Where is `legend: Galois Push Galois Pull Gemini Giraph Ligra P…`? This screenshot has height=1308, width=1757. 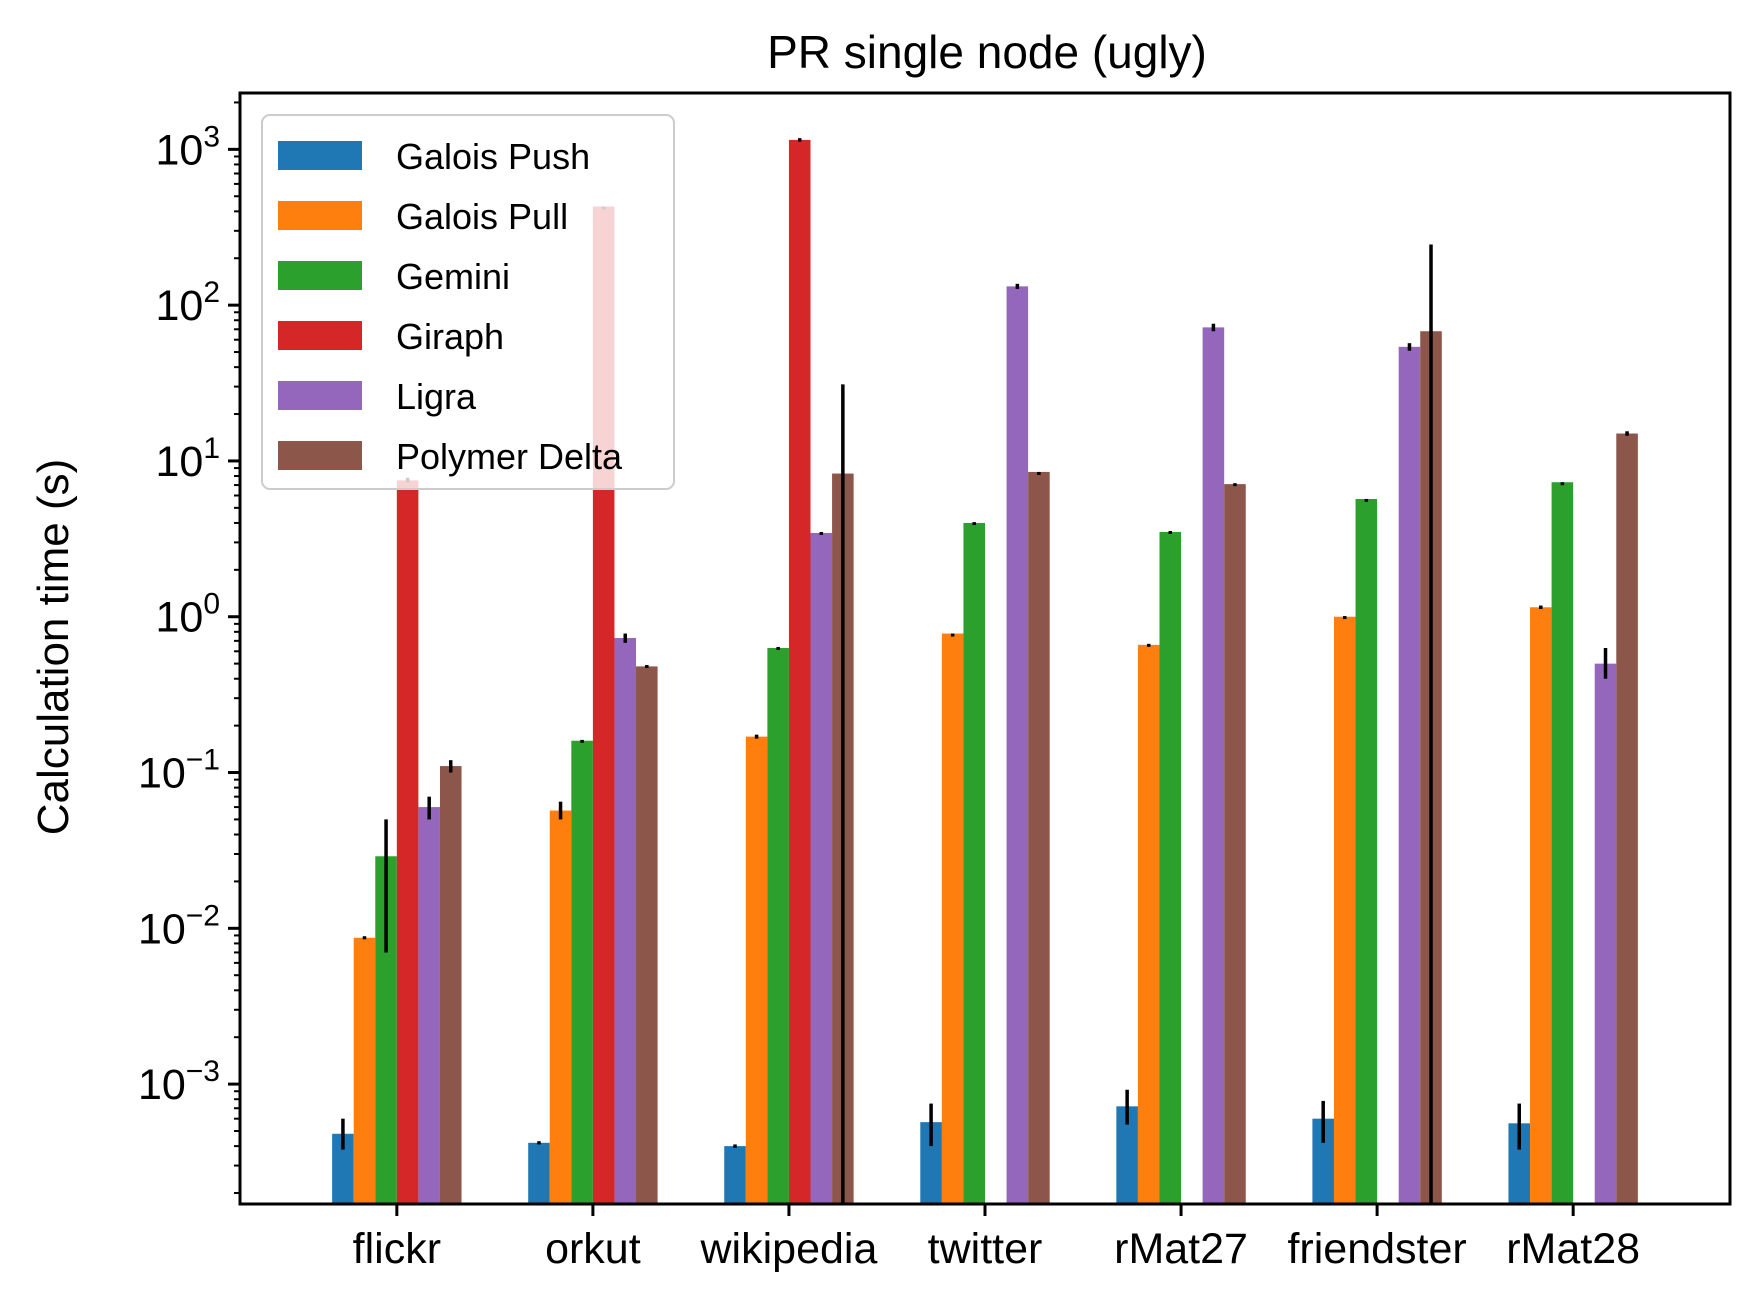 legend: Galois Push Galois Pull Gemini Giraph Ligra P… is located at coordinates (468, 302).